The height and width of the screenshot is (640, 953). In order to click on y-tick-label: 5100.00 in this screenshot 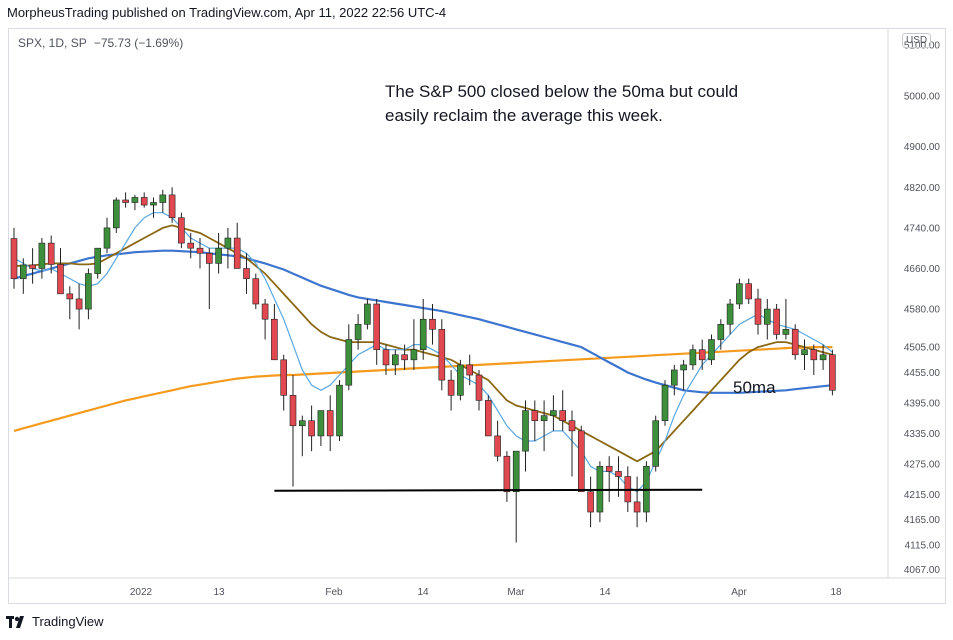, I will do `click(922, 46)`.